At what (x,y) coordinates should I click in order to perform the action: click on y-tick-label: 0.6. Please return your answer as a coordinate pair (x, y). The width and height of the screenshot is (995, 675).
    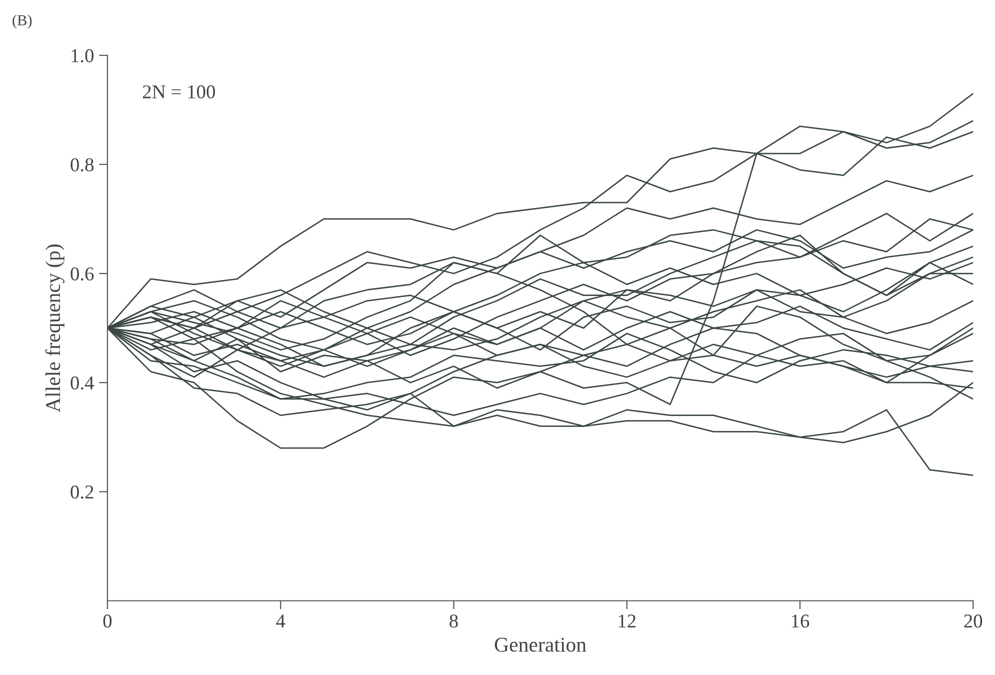
    Looking at the image, I should click on (82, 274).